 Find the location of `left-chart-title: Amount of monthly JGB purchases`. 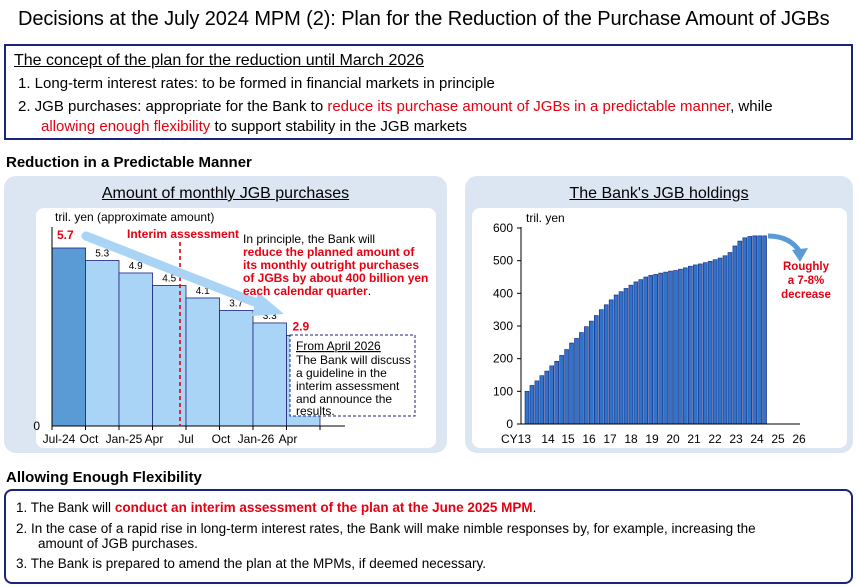

left-chart-title: Amount of monthly JGB purchases is located at coordinates (225, 193).